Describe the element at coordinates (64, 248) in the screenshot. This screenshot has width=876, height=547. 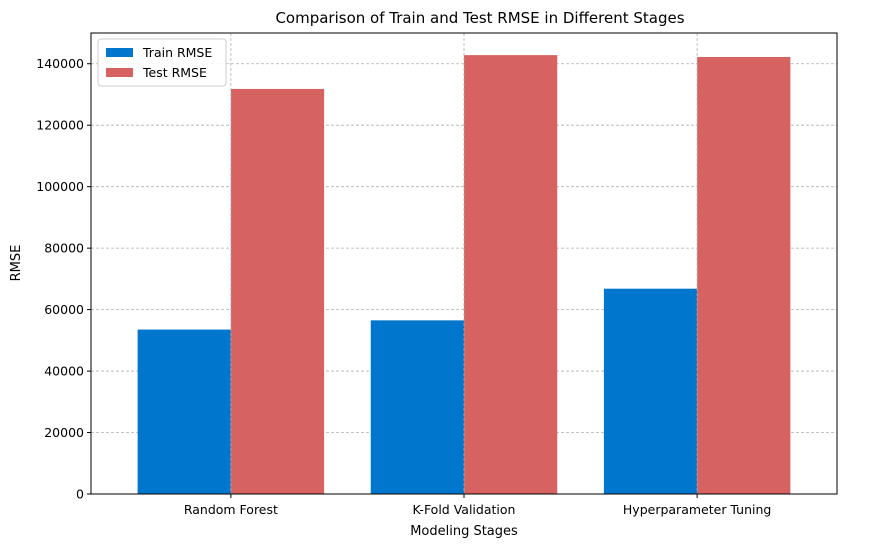
I see `y-tick-label: 80000` at that location.